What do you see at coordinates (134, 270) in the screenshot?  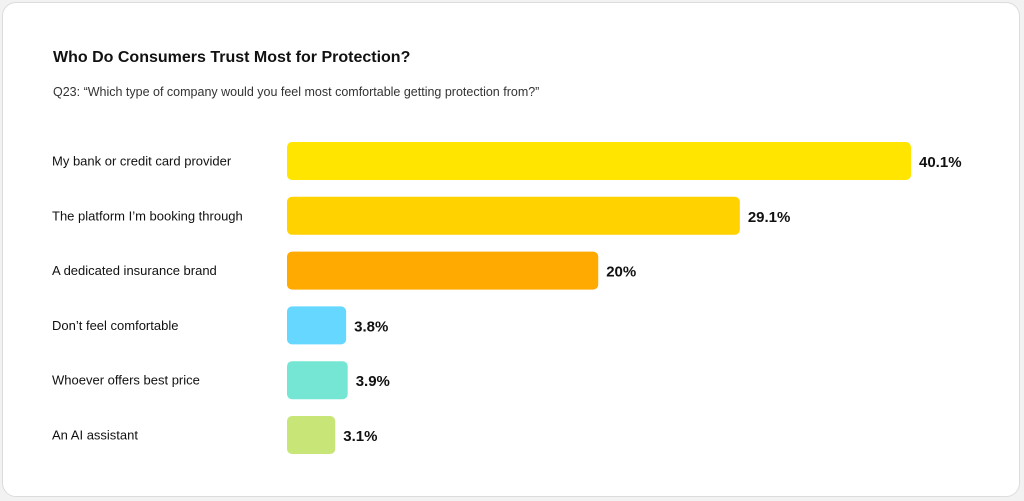 I see `category-label: A dedicated insurance brand` at bounding box center [134, 270].